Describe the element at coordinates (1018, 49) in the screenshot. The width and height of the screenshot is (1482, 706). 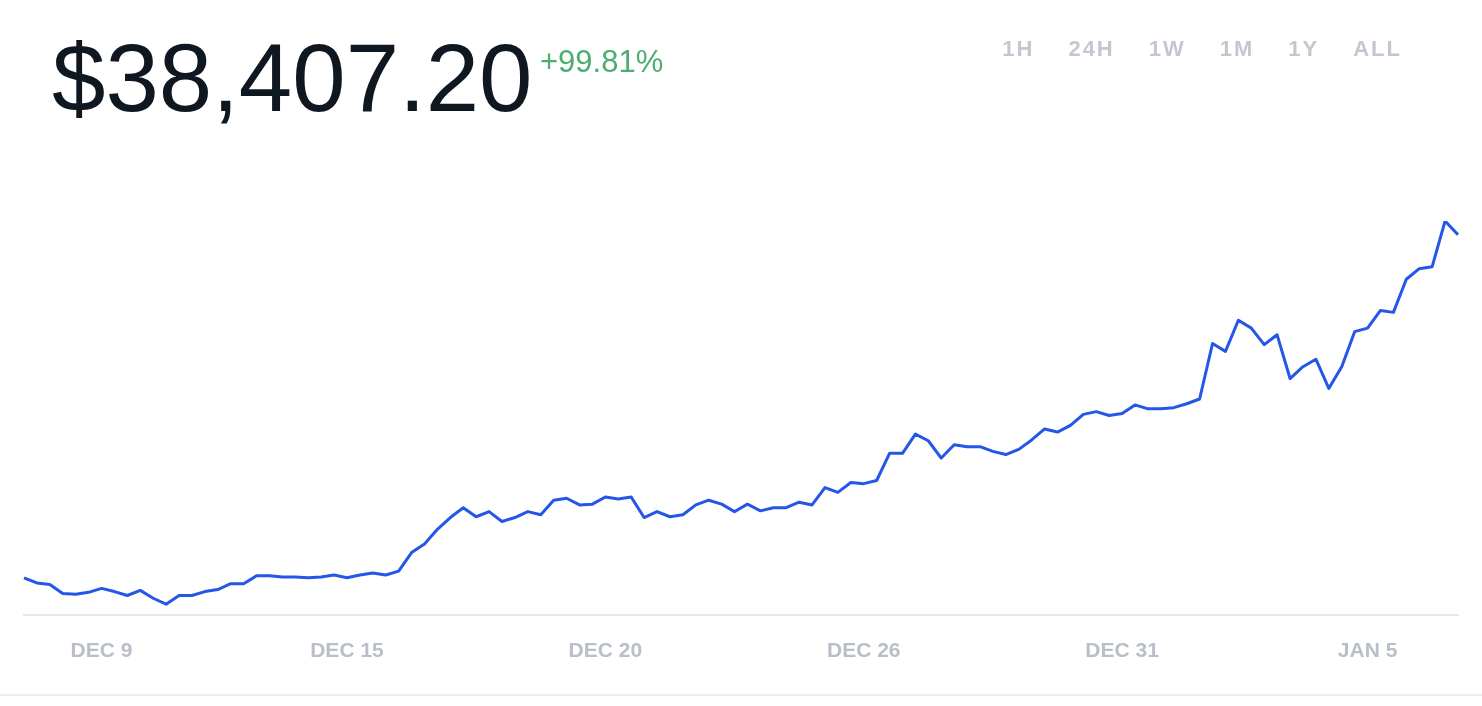
I see `text: 1H` at that location.